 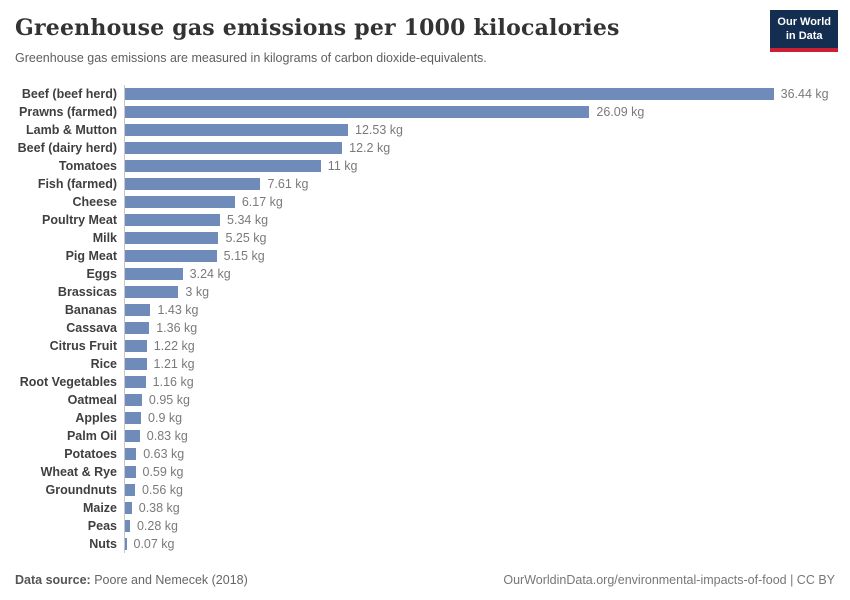 I want to click on value-label: 7.61 kg, so click(x=288, y=183).